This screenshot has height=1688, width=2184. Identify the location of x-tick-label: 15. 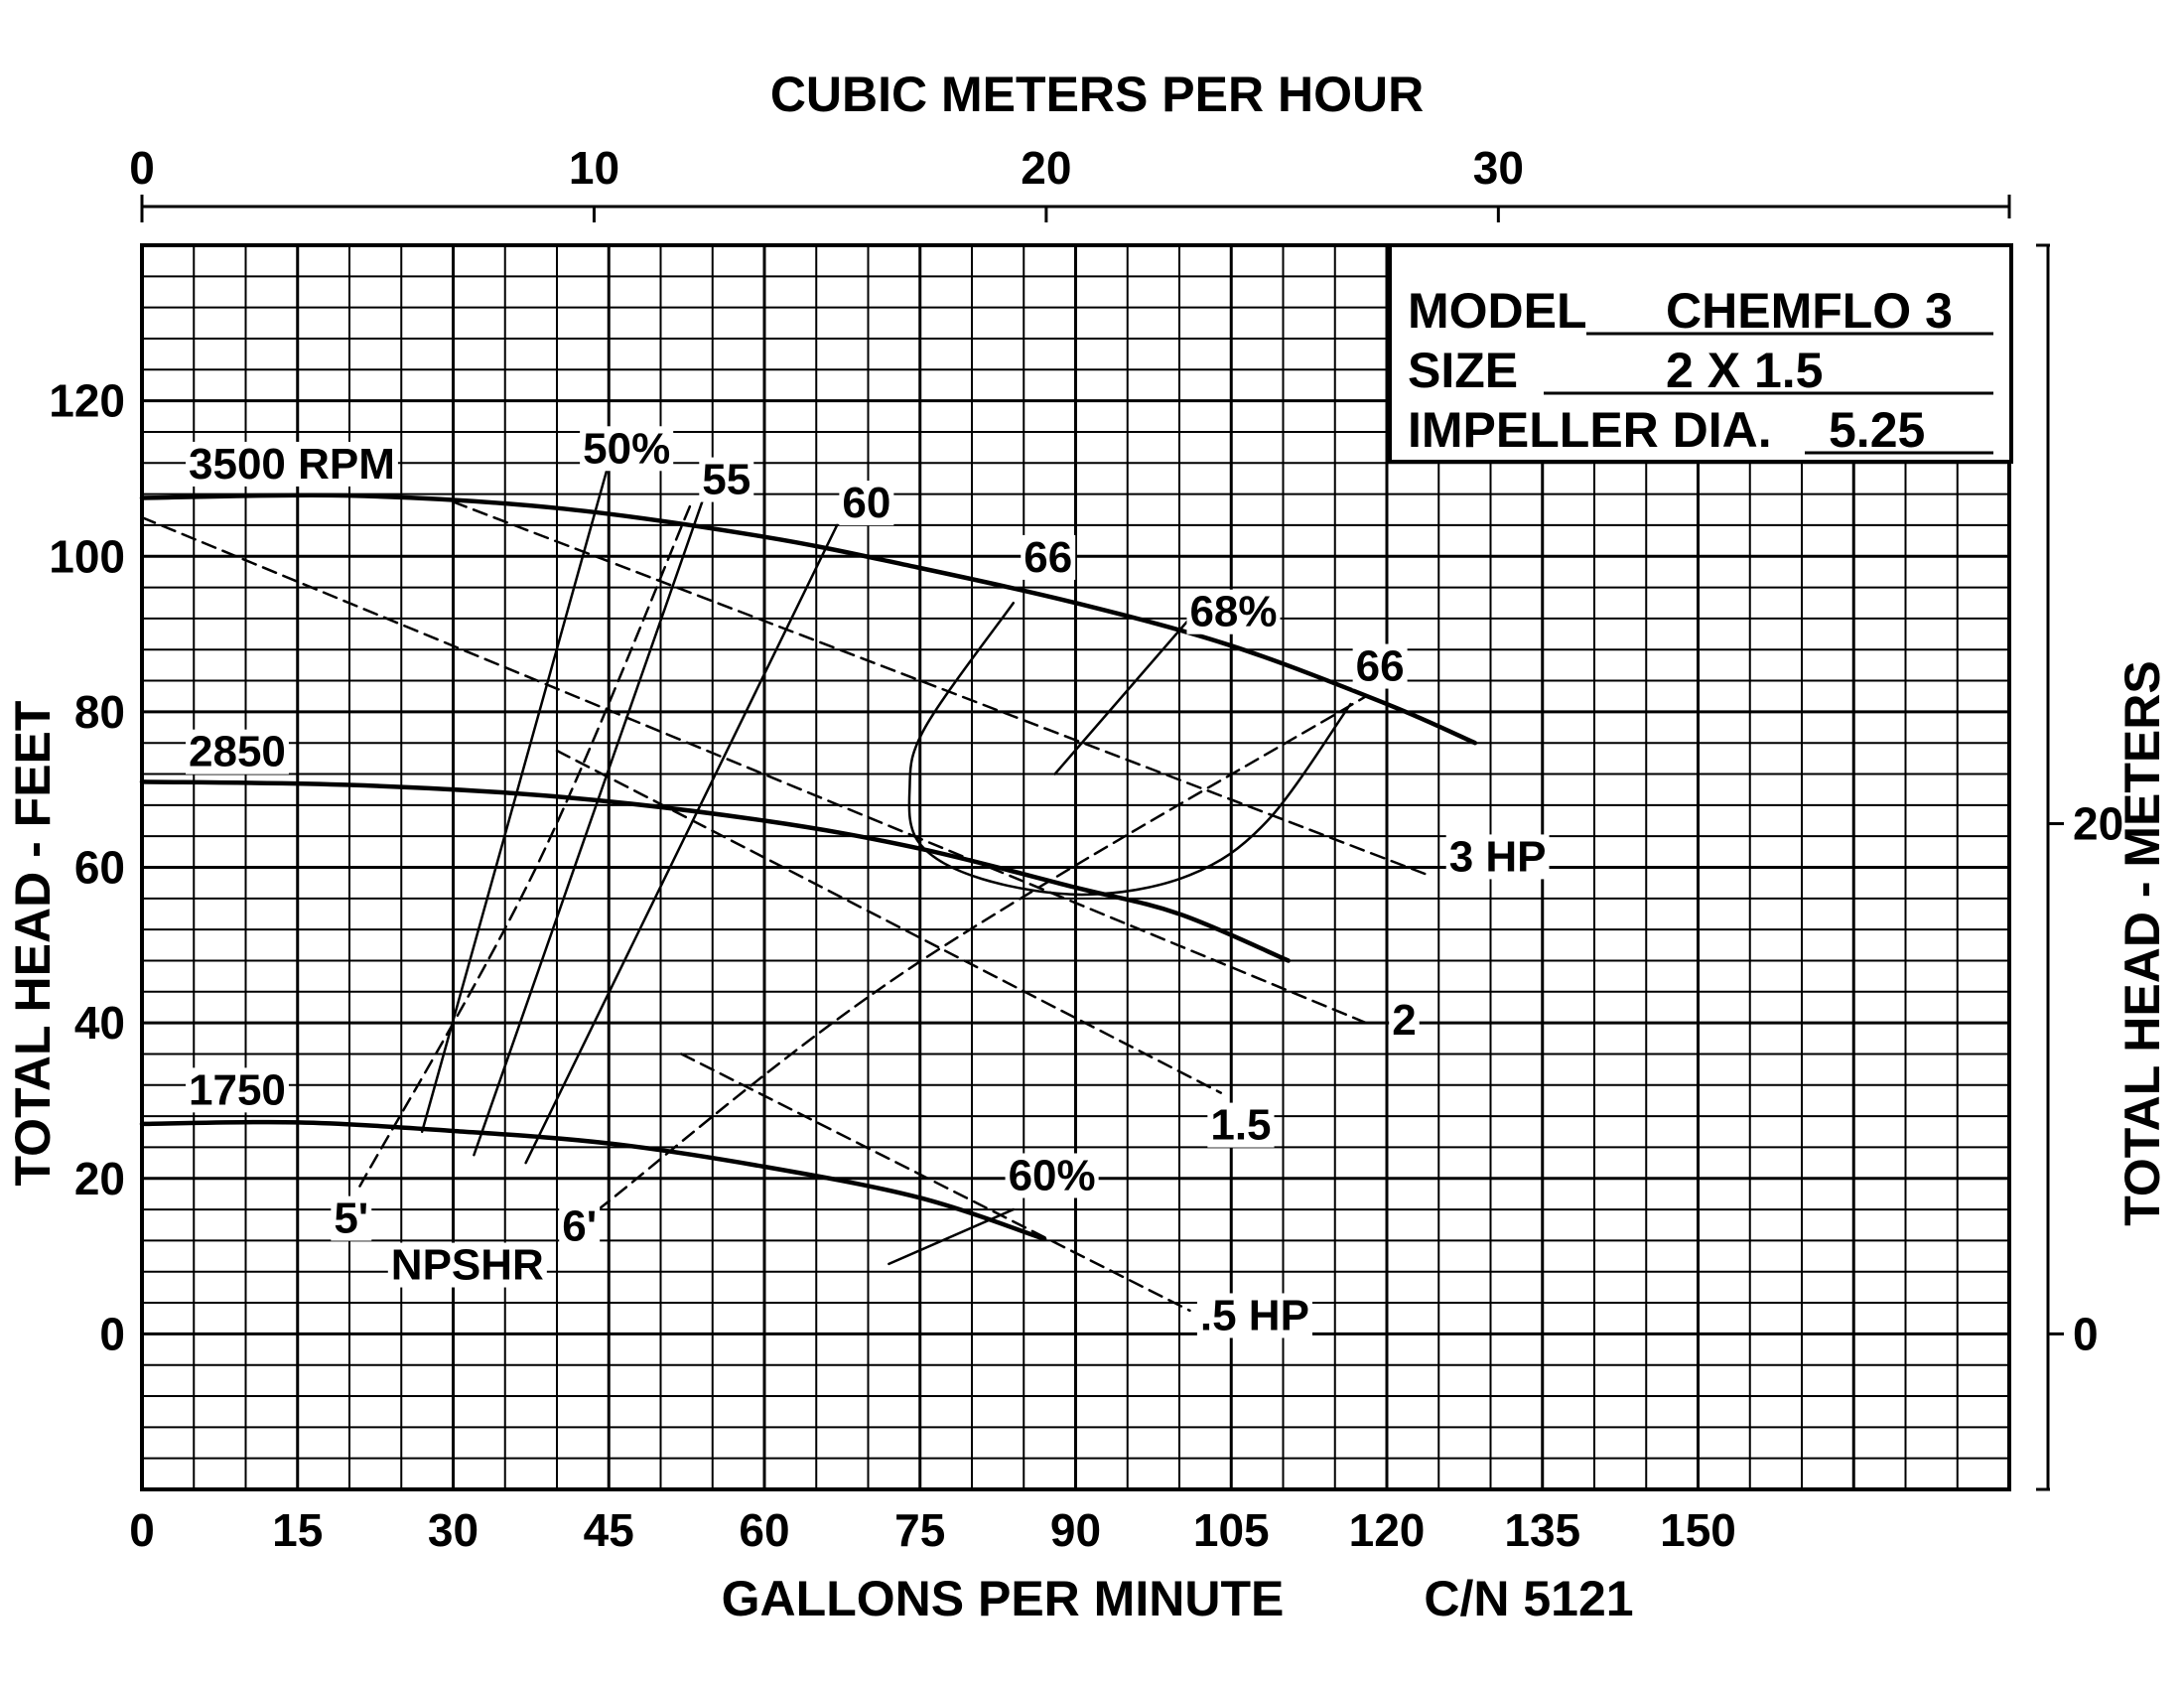
(297, 1530).